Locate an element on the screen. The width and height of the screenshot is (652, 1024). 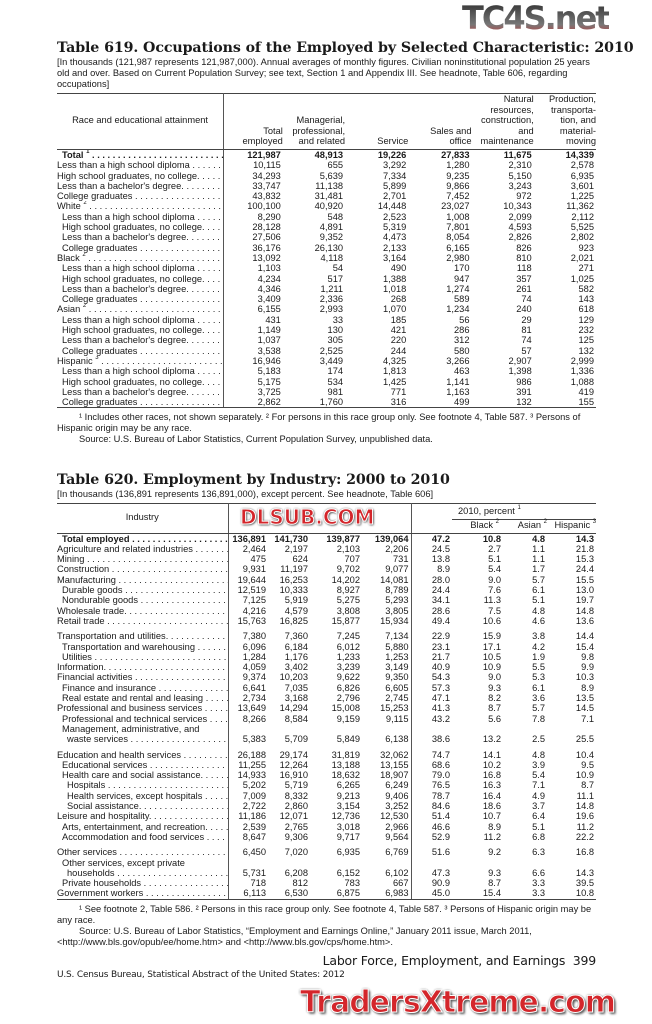
row-label: College graduates is located at coordinates (141, 403).